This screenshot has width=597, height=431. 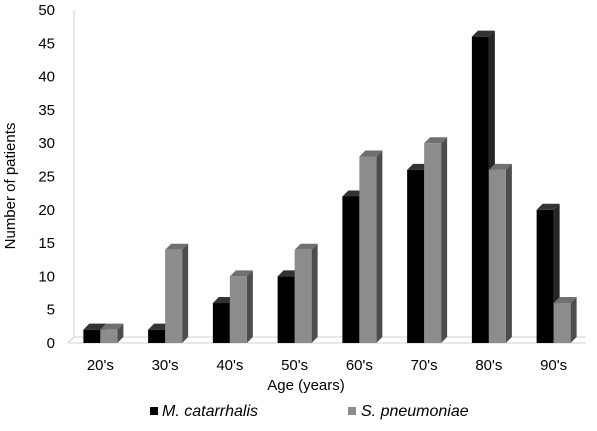 What do you see at coordinates (309, 411) in the screenshot?
I see `legend: M. catarrhalis S. pneumoniae` at bounding box center [309, 411].